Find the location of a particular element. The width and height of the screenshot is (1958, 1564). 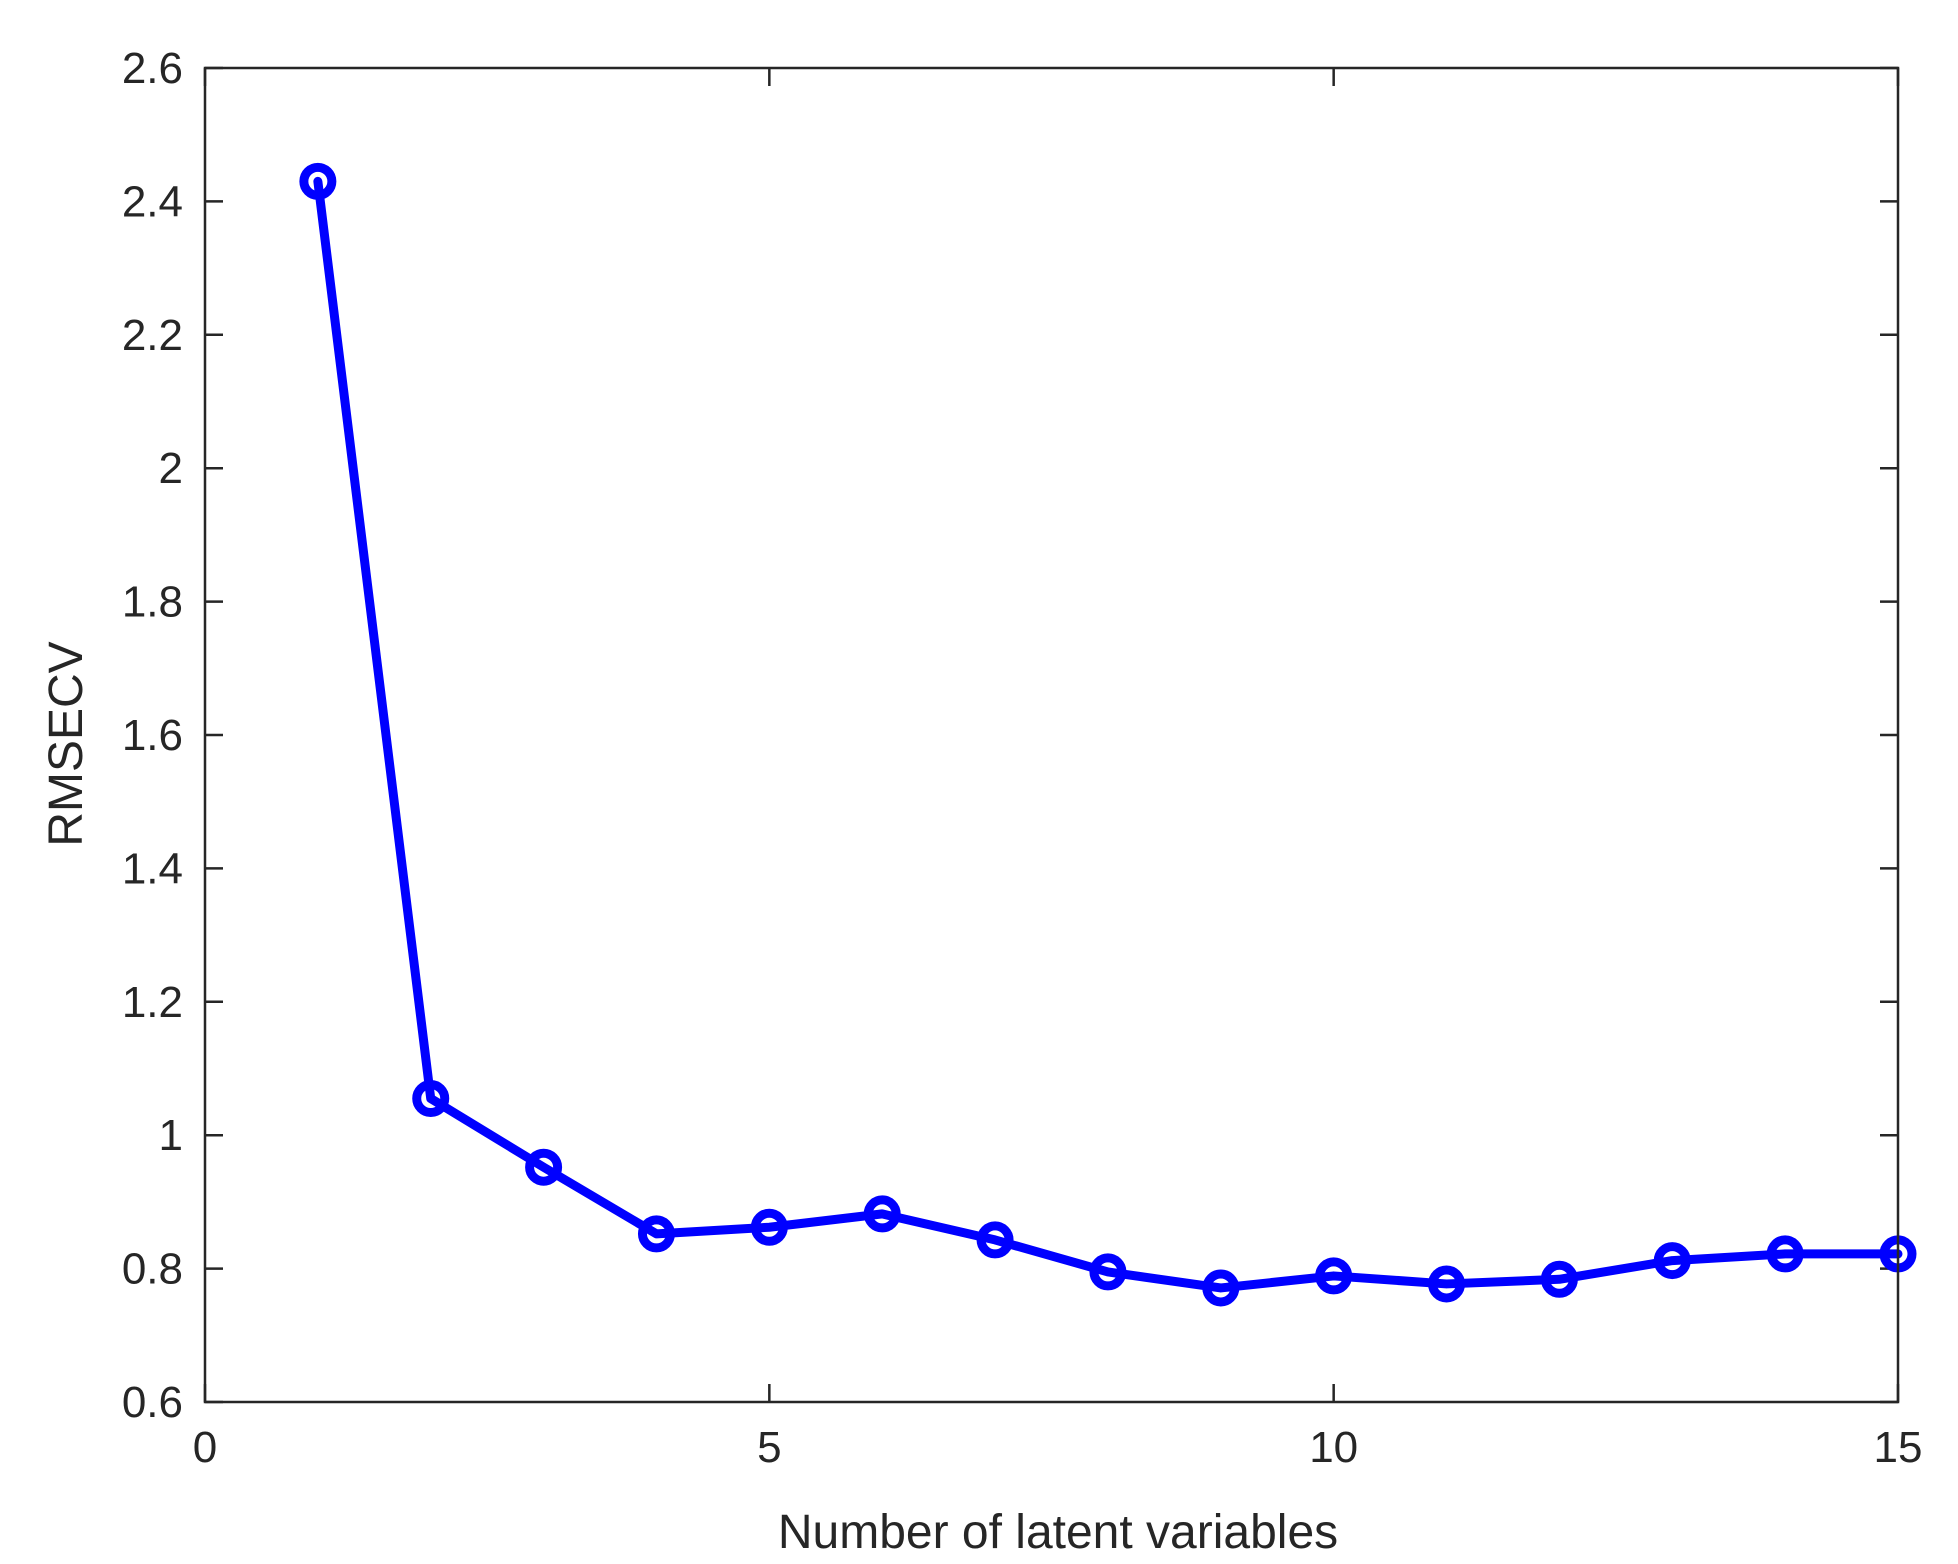

y-tick-label: 2.6 is located at coordinates (152, 68).